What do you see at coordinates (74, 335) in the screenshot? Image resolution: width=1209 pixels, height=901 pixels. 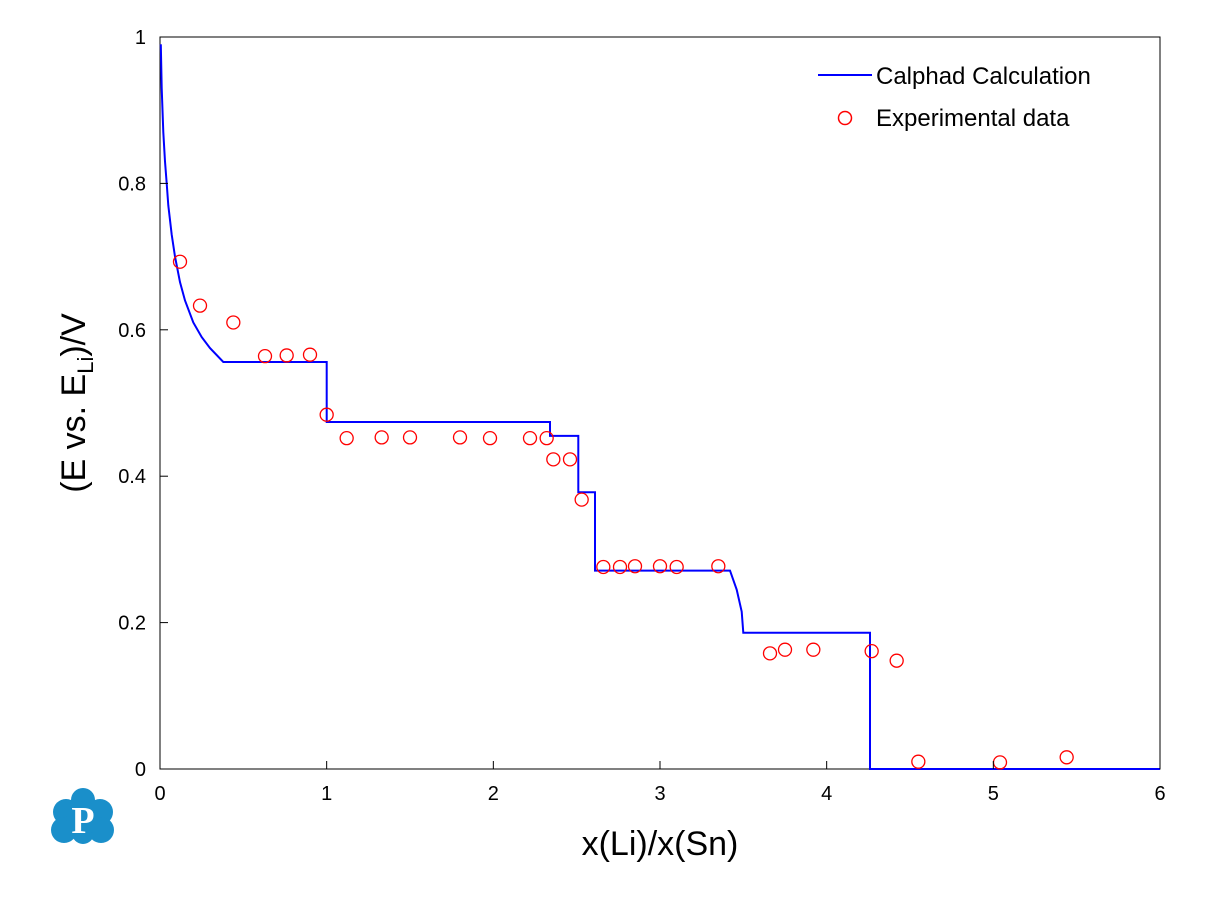 I see `y-axis-title-suffix: )/V` at bounding box center [74, 335].